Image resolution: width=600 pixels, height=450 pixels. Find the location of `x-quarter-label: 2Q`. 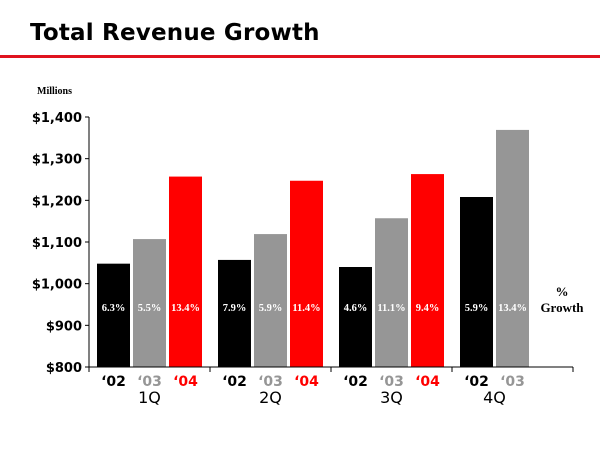

x-quarter-label: 2Q is located at coordinates (270, 397).